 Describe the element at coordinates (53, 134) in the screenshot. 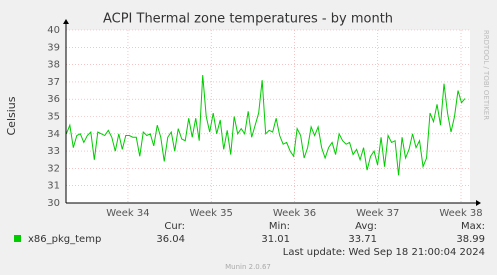

I see `y-tick-label: 34` at that location.